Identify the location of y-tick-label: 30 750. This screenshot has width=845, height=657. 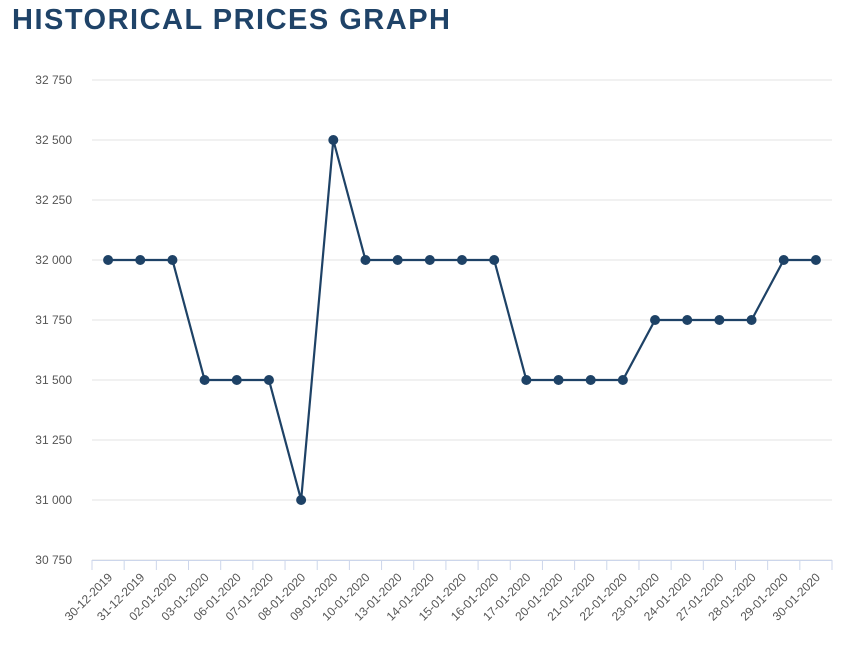
(53, 560).